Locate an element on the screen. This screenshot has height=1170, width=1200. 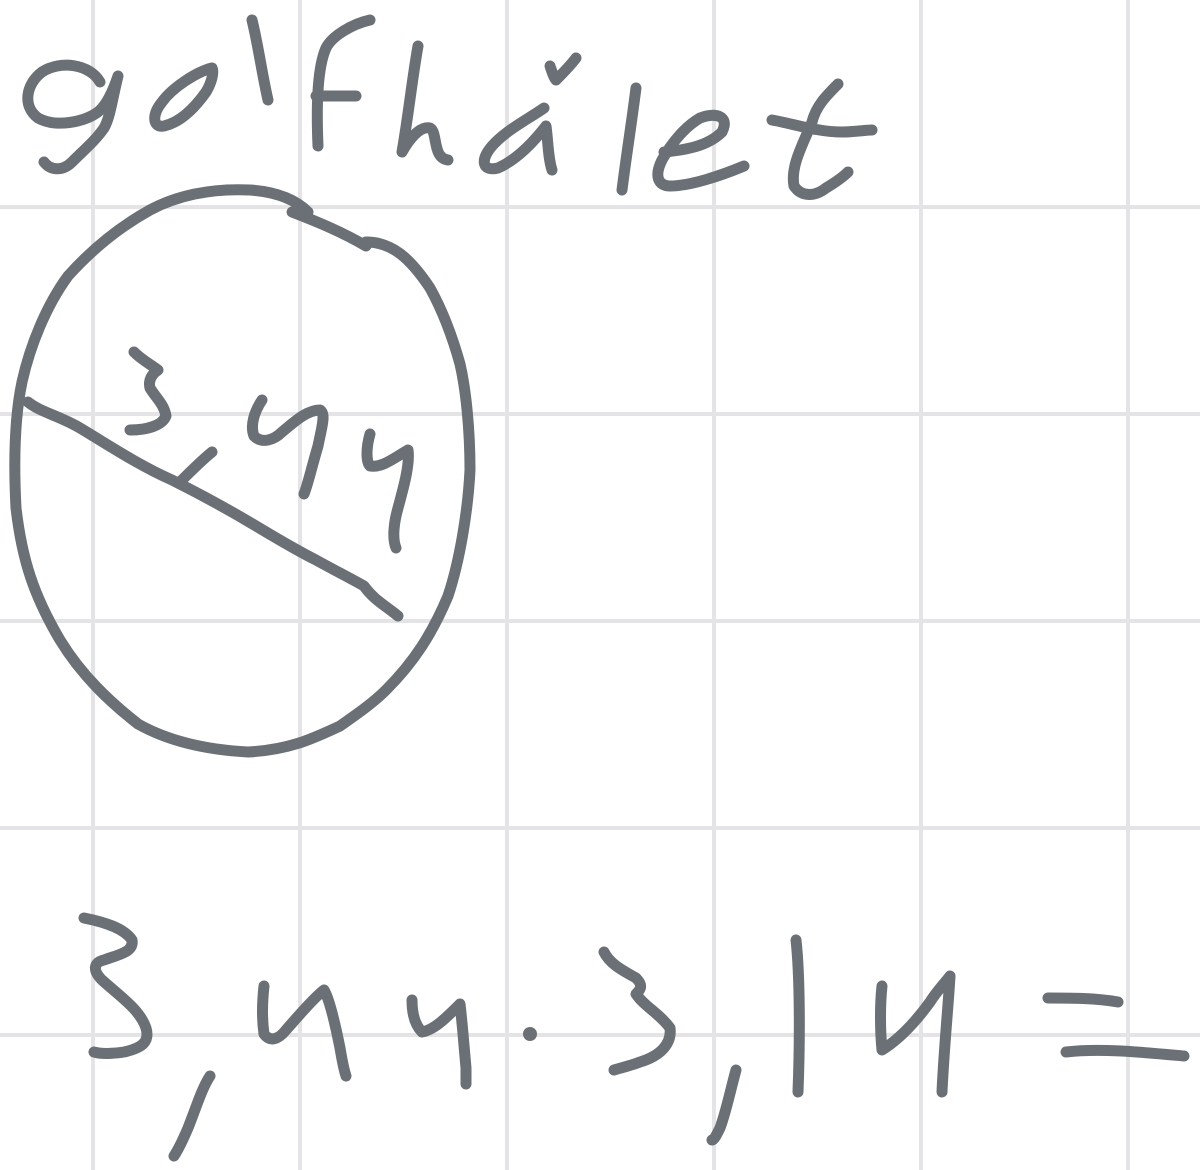
eq-multiply-dot is located at coordinates (530, 1034).